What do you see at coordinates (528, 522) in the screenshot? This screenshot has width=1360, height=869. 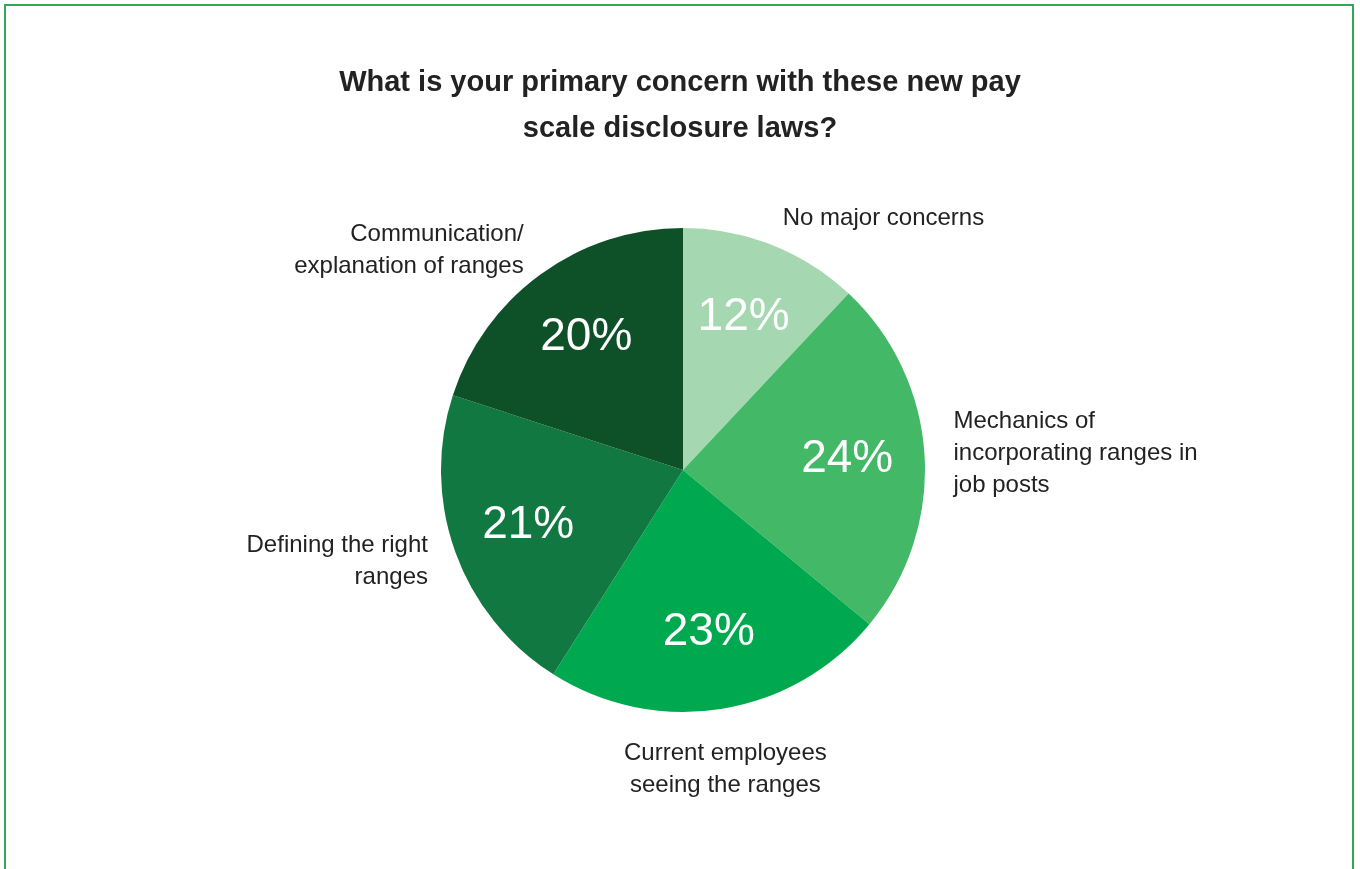 I see `data-label: 21%` at bounding box center [528, 522].